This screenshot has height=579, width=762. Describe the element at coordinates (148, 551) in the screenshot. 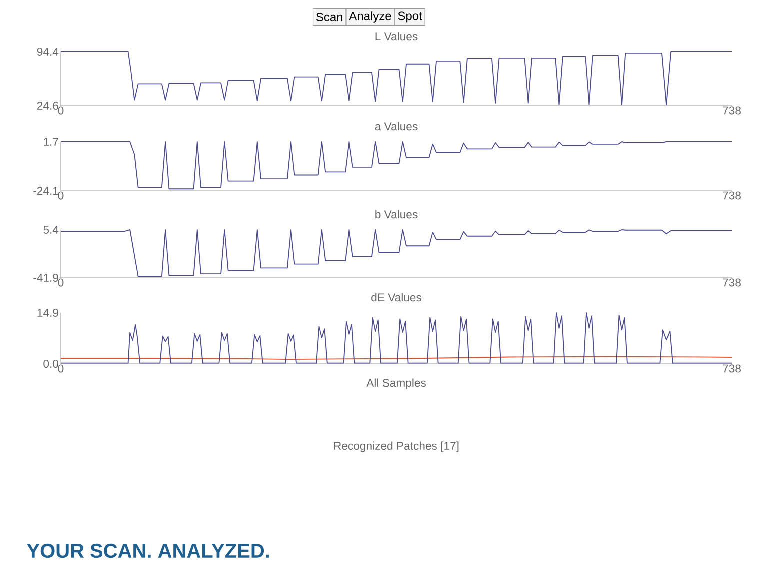

I see `text: YOUR SCAN. ANALYZED.` at that location.